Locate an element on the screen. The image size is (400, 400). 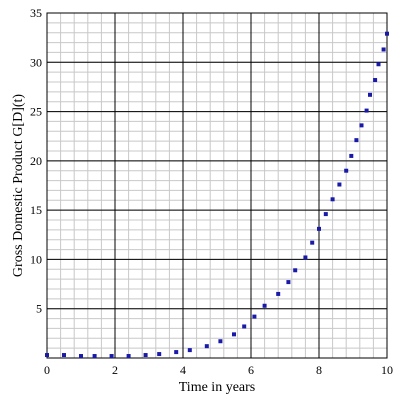
x-tick-label: 6 is located at coordinates (251, 370).